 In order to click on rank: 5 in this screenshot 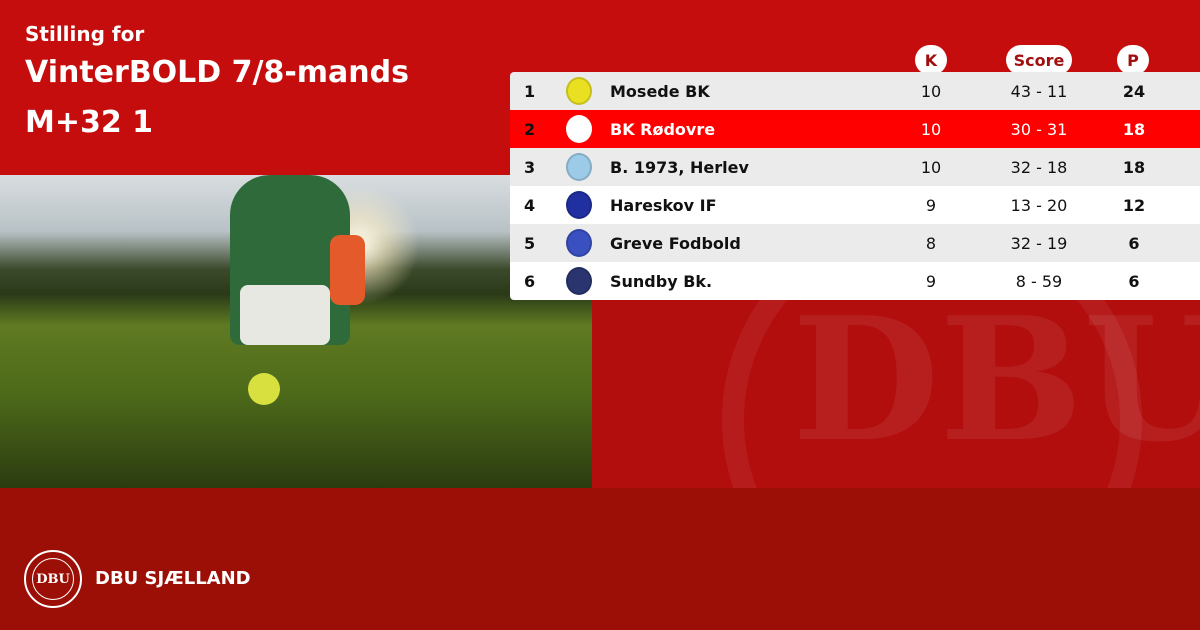, I will do `click(530, 243)`.